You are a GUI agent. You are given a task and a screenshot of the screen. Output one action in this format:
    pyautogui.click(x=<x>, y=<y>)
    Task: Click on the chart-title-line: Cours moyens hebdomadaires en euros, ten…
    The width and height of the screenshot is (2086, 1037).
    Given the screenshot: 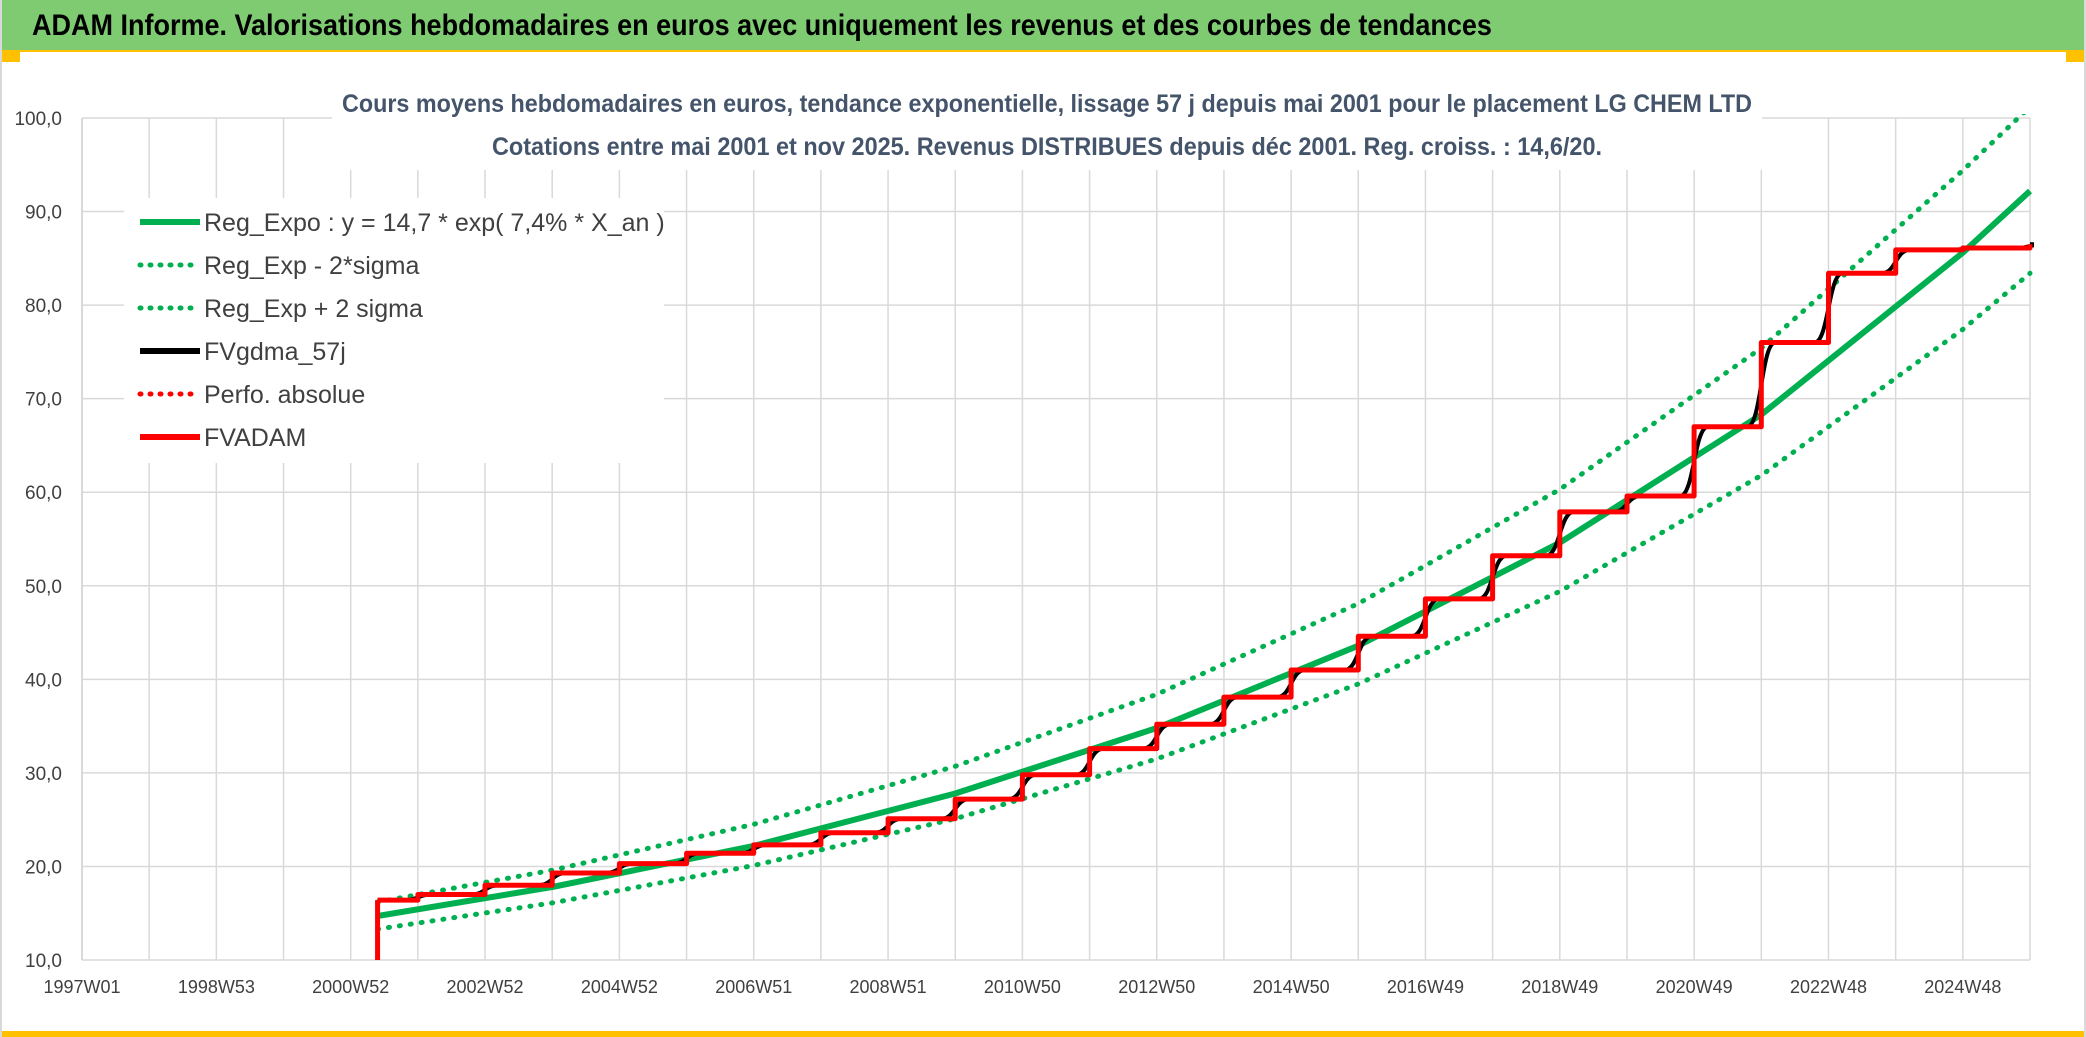 What is the action you would take?
    pyautogui.click(x=1047, y=104)
    